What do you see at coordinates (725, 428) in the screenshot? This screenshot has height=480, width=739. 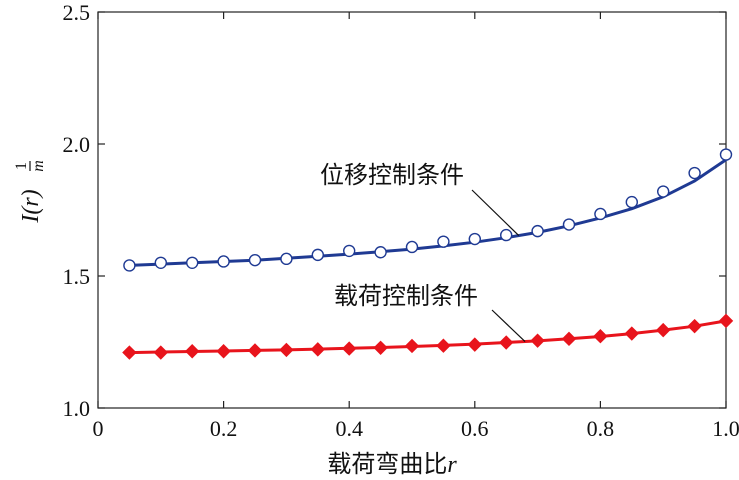 I see `x-tick-label: 1.0` at bounding box center [725, 428].